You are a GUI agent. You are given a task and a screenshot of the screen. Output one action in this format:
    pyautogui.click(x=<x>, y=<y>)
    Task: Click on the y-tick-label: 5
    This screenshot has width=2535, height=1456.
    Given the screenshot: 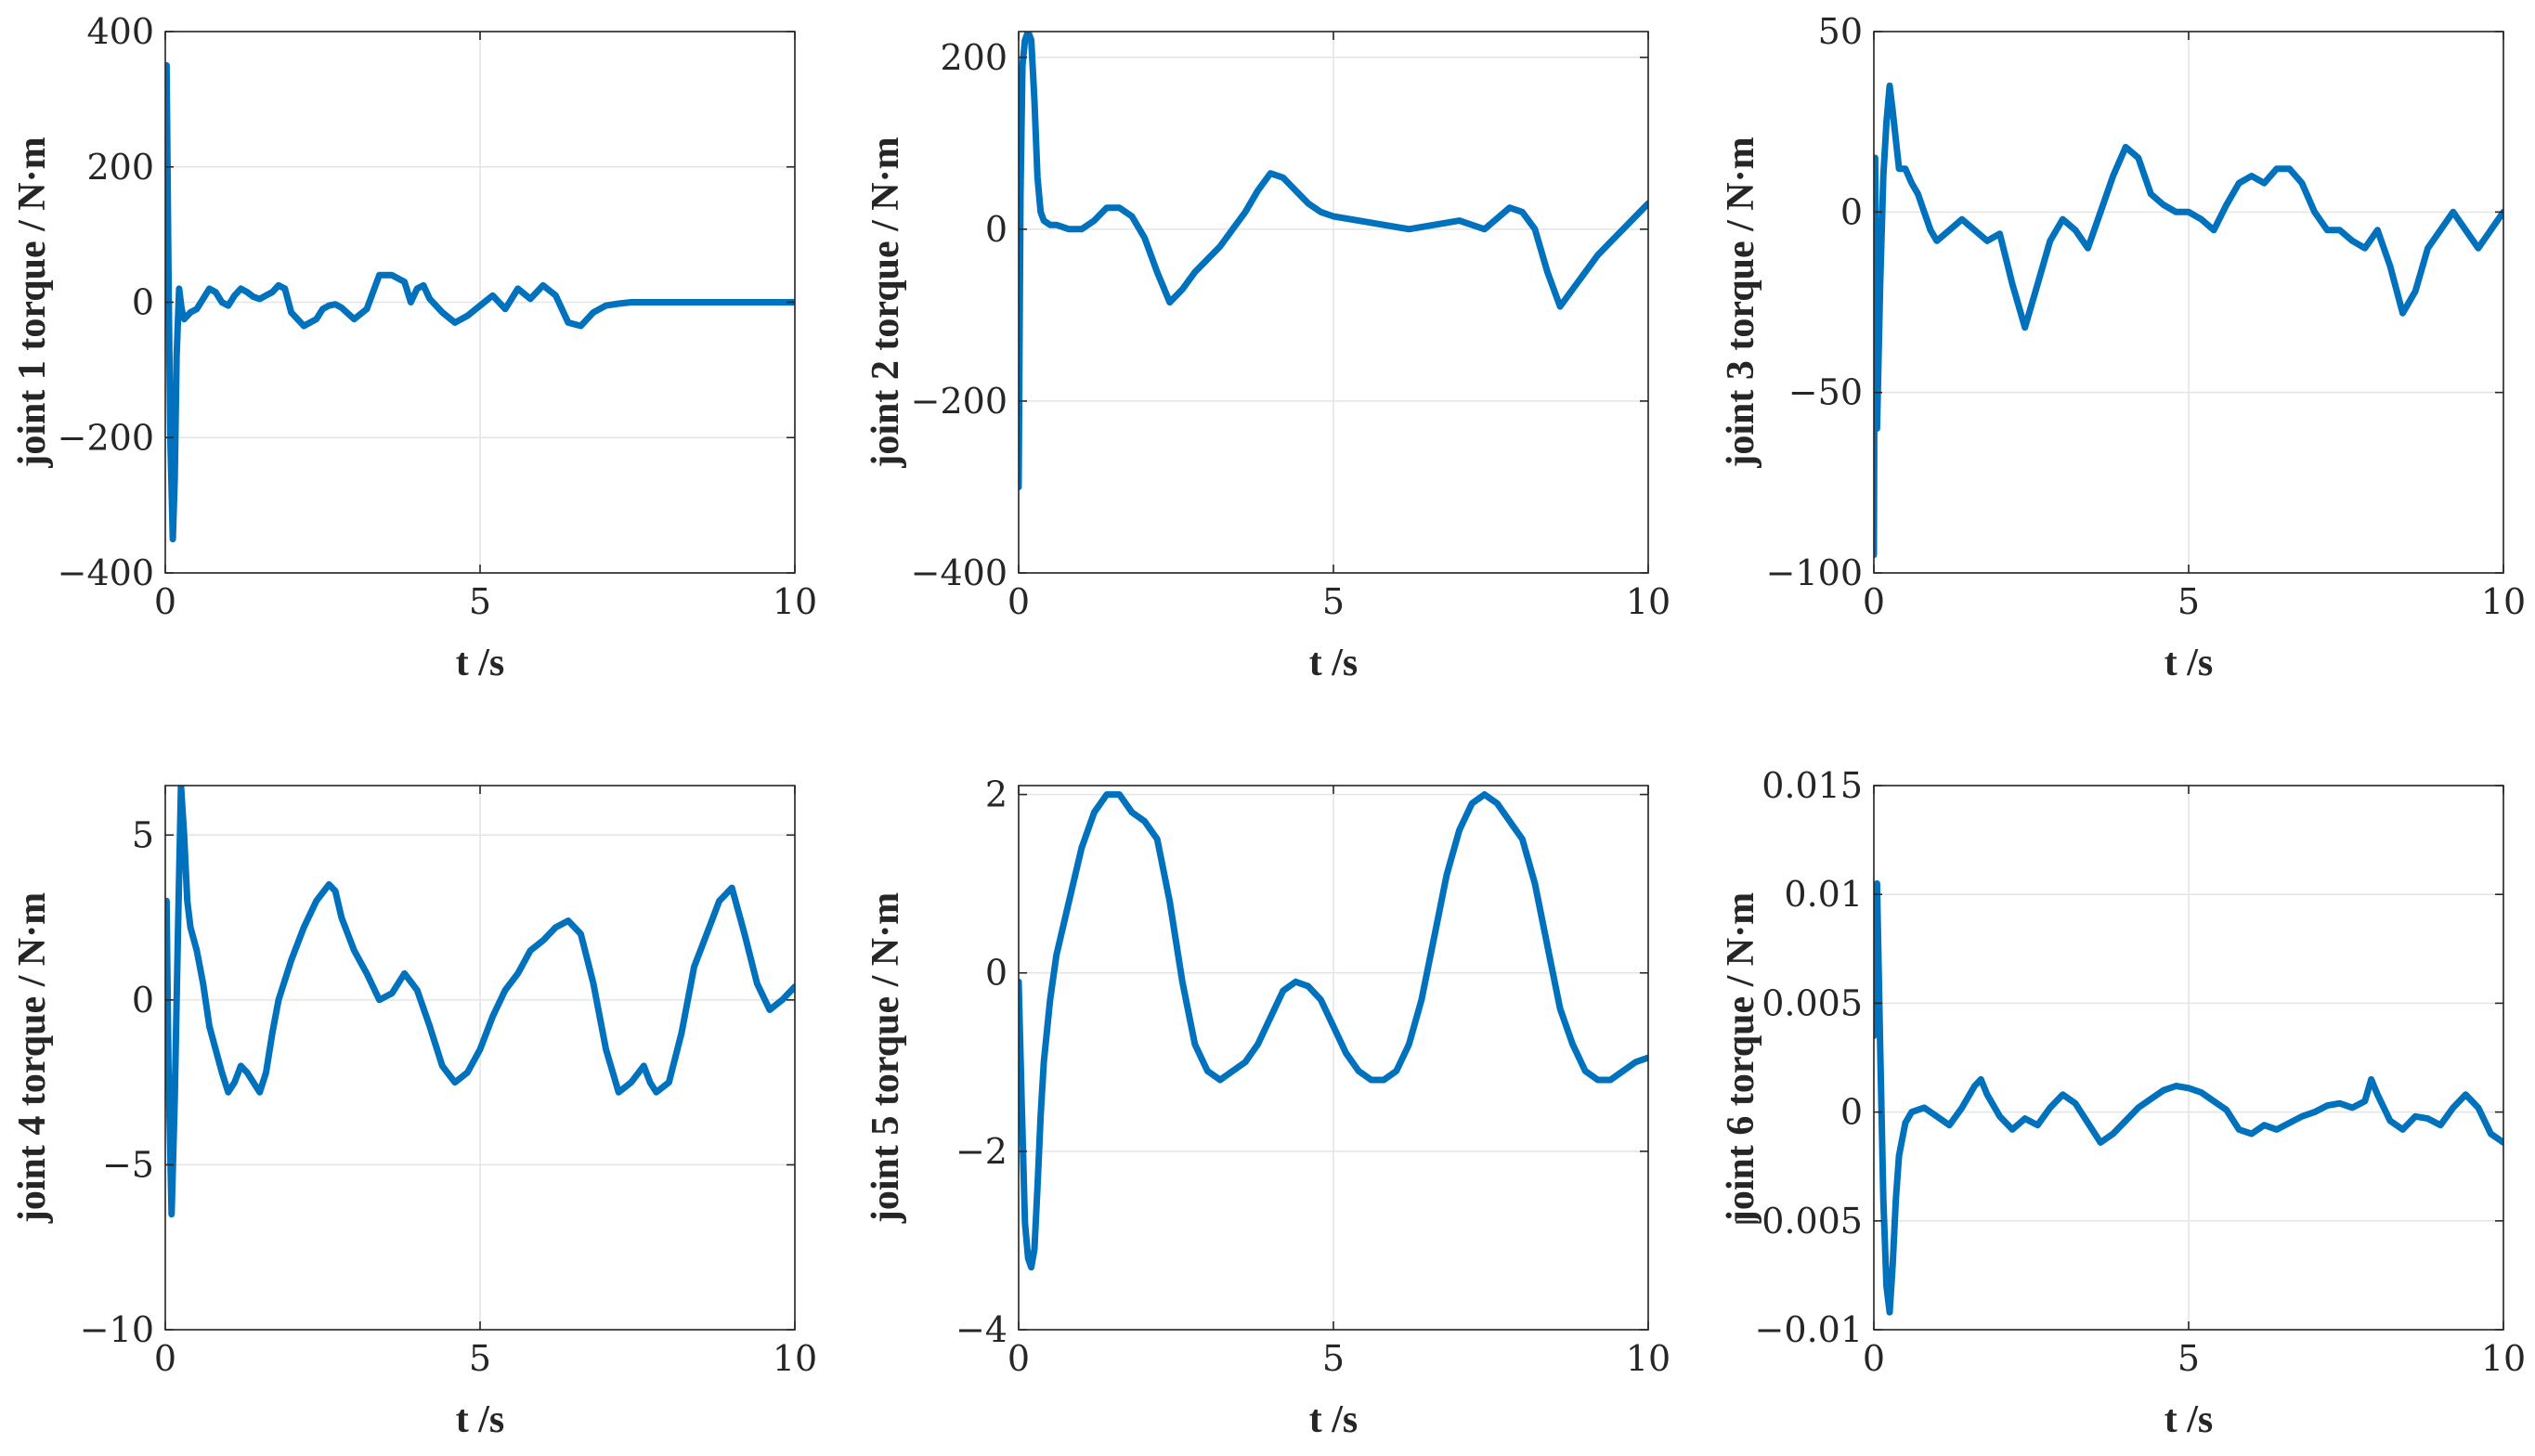 What is the action you would take?
    pyautogui.click(x=143, y=834)
    